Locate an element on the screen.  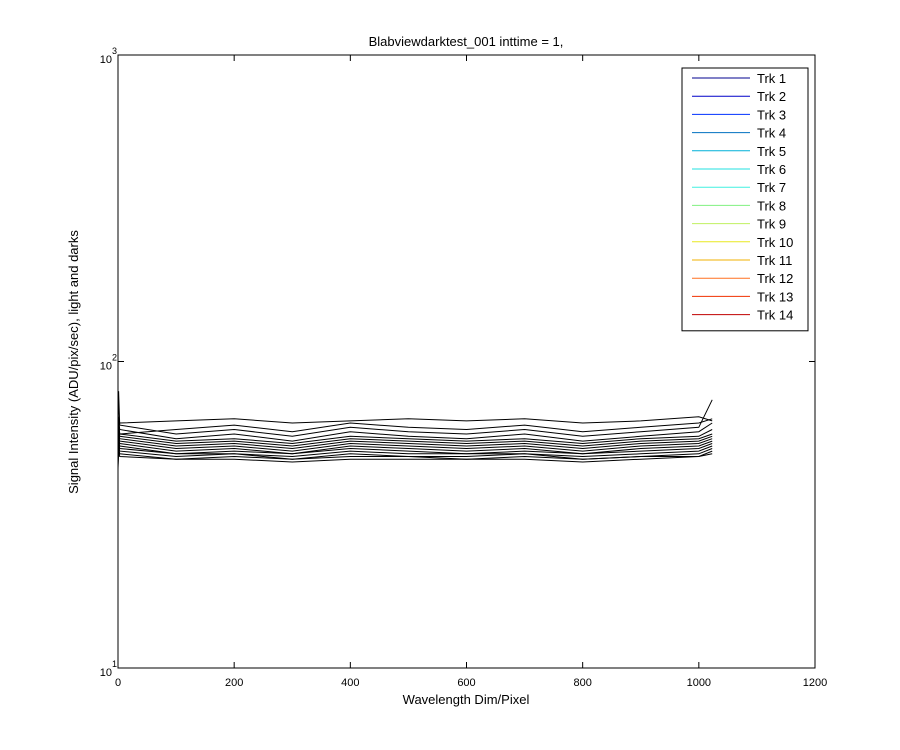
legend-label: Trk 11 is located at coordinates (774, 260).